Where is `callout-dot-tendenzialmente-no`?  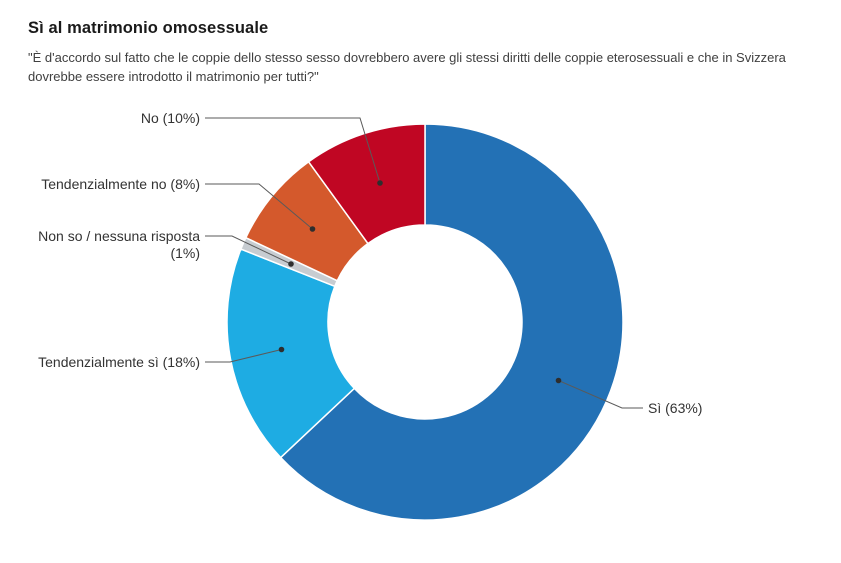
callout-dot-tendenzialmente-no is located at coordinates (312, 229).